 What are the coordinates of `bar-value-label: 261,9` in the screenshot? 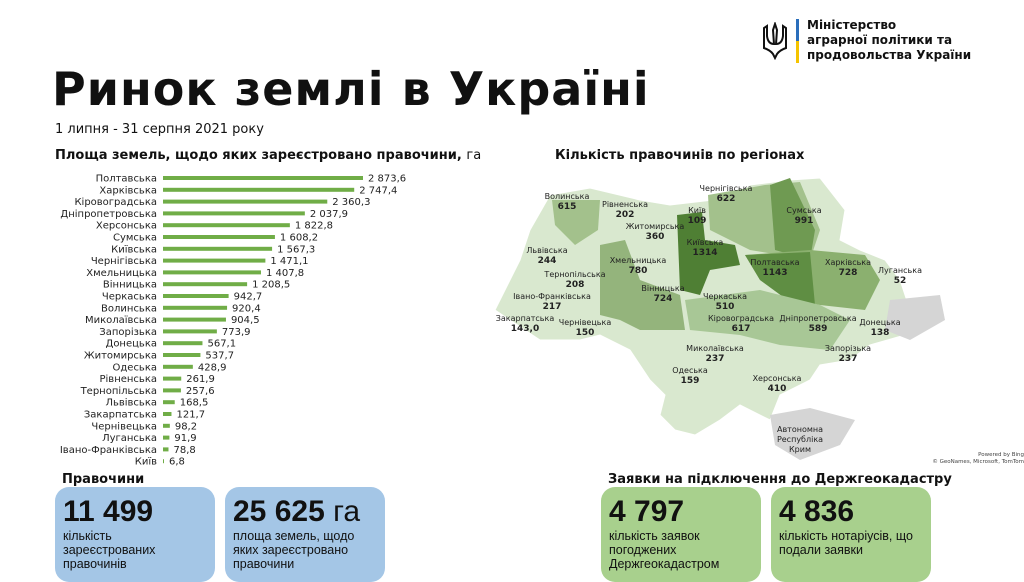 It's located at (200, 379).